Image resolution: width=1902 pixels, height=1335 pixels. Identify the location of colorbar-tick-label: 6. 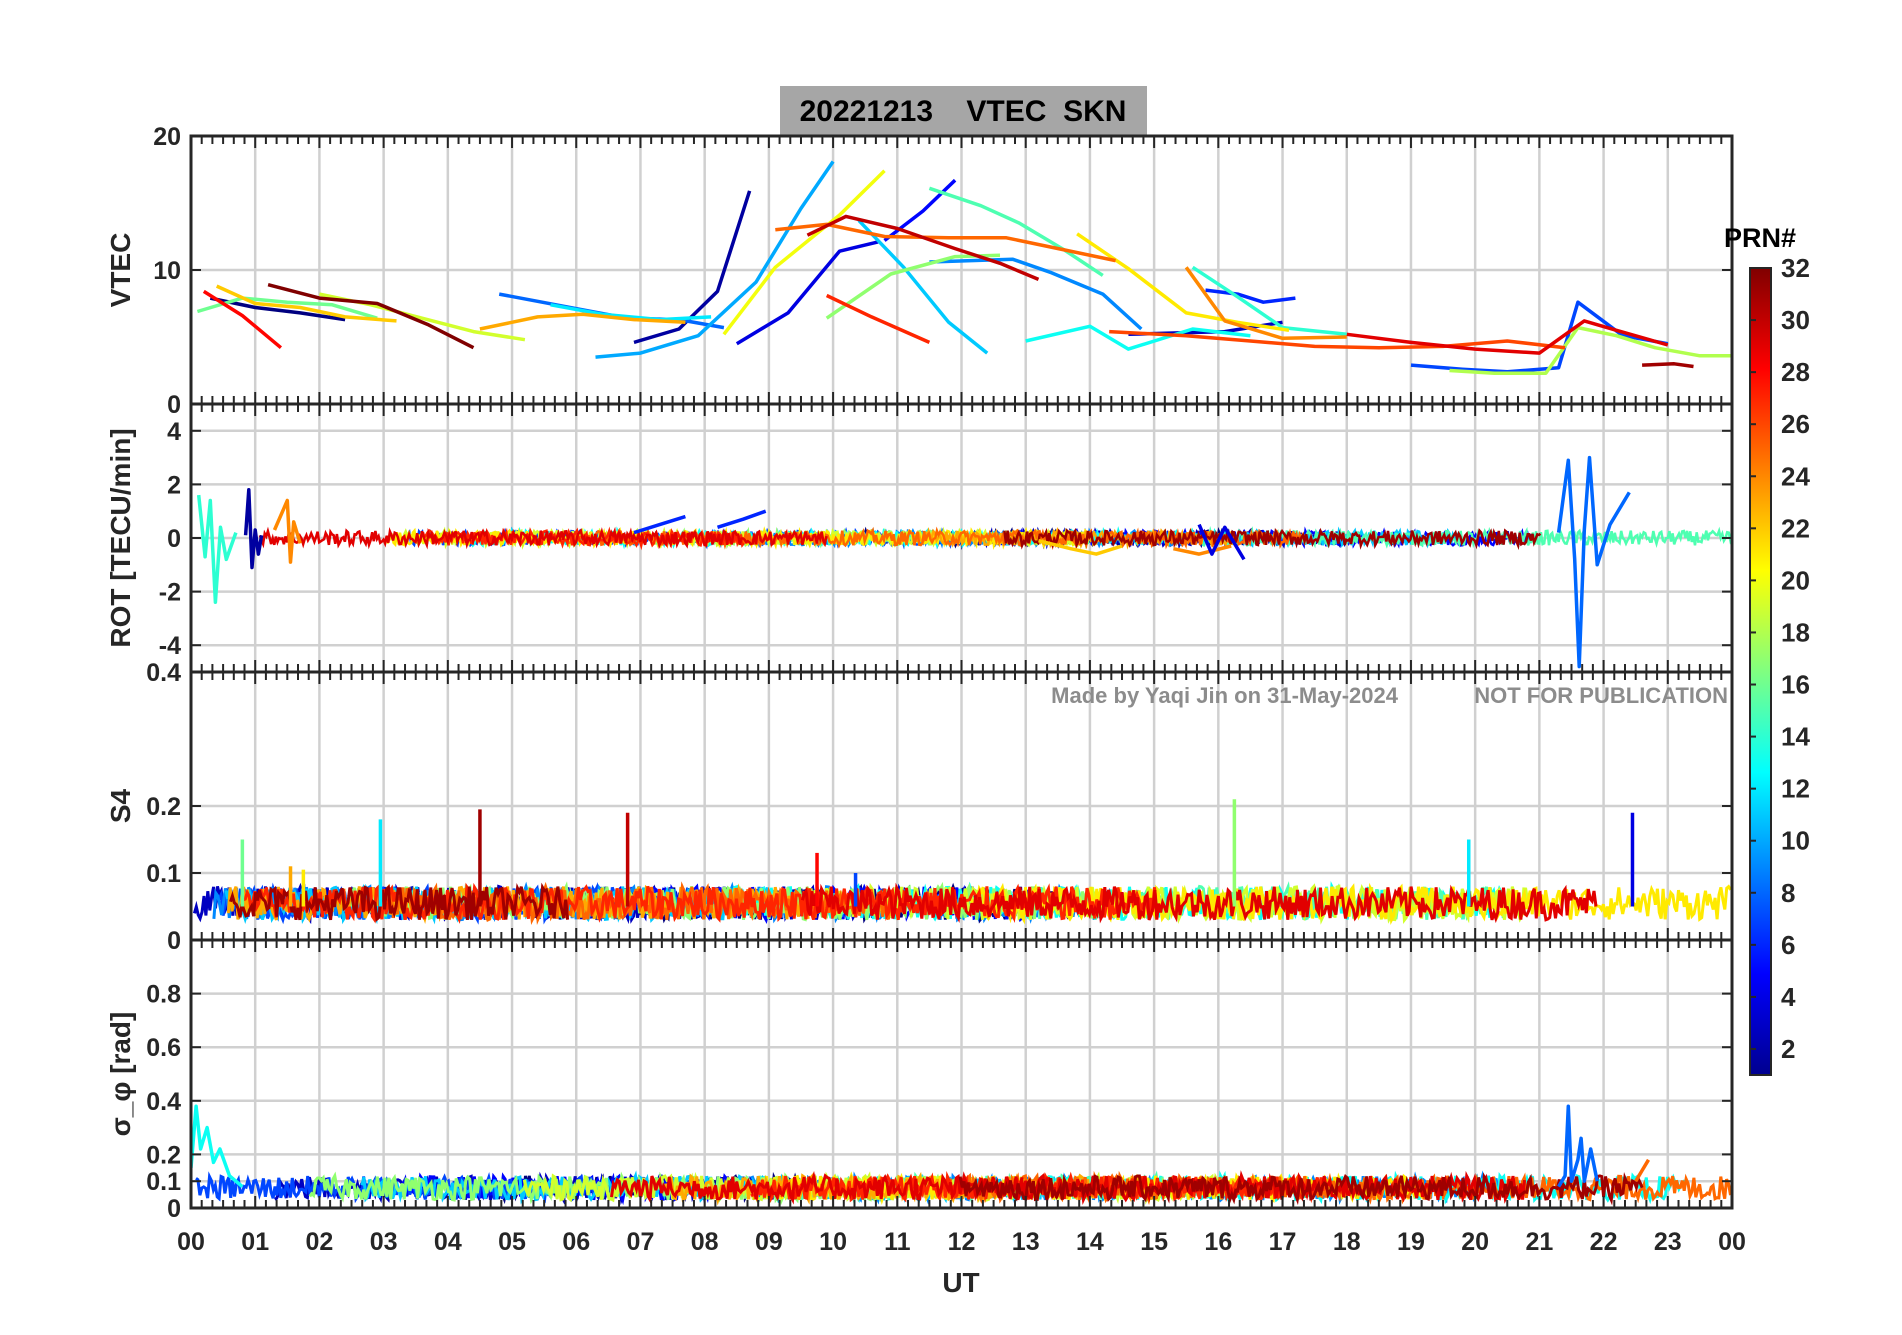
(1788, 945).